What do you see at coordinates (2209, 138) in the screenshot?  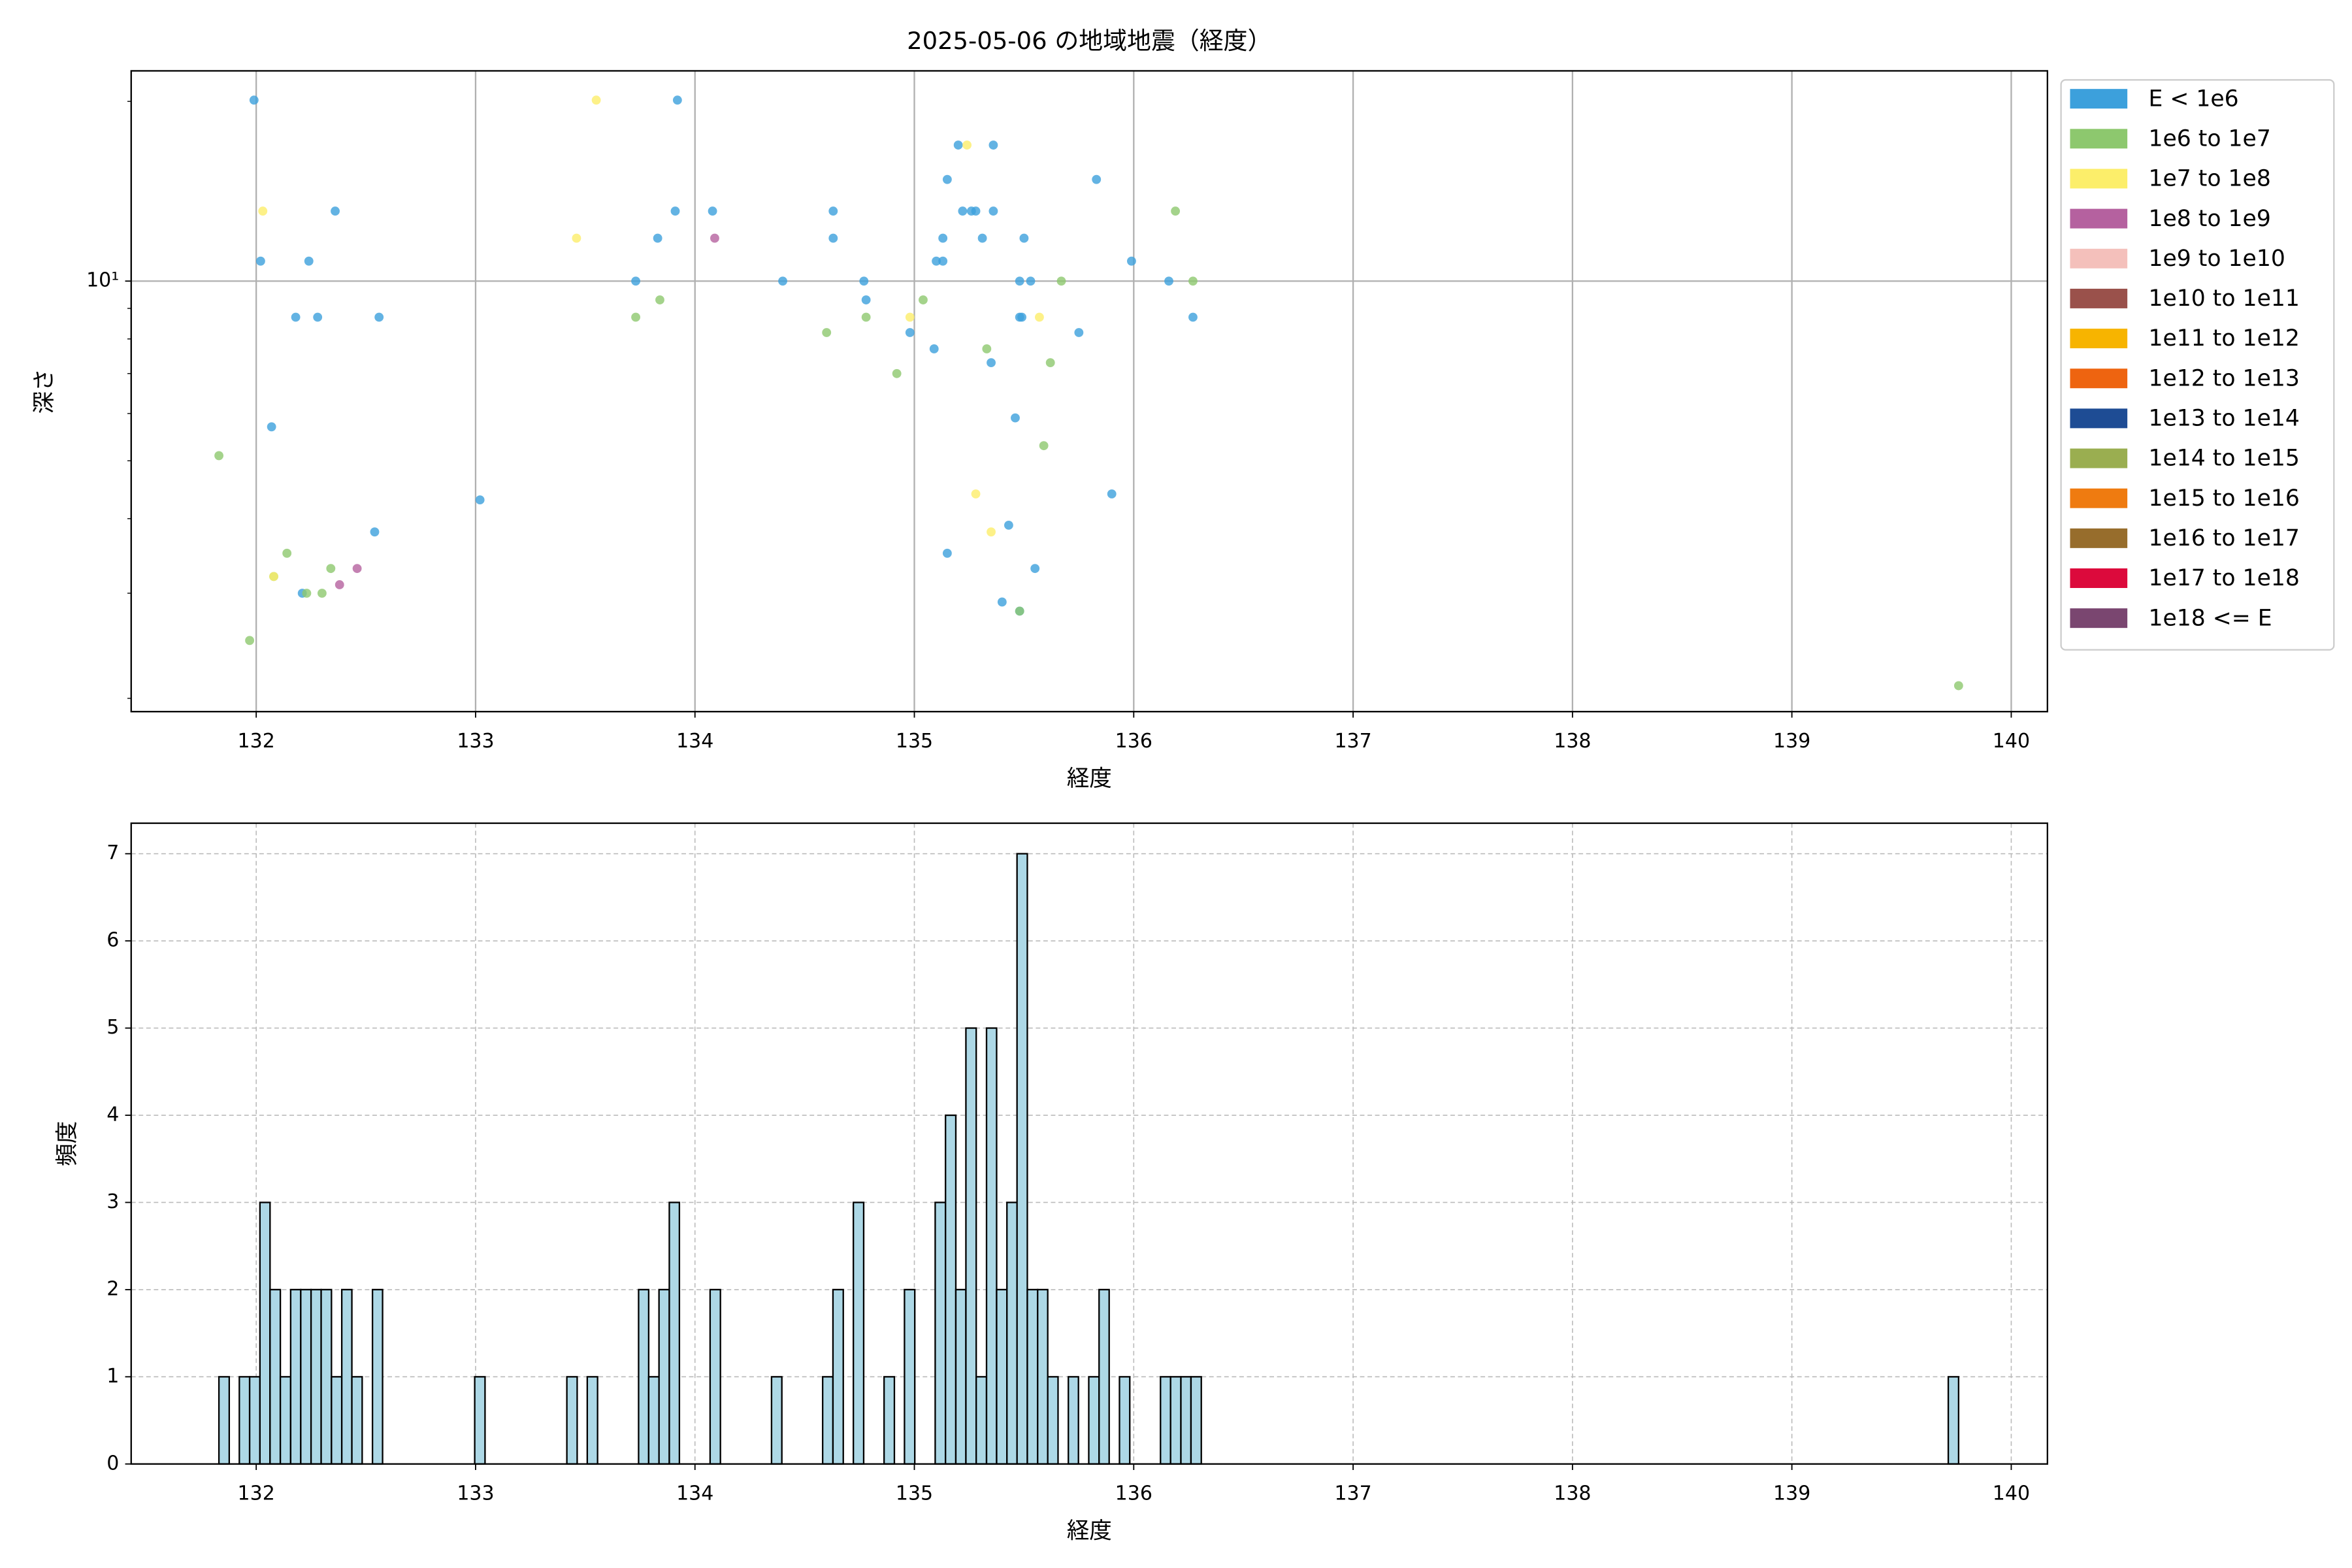 I see `legend-label: 1e6 to 1e7` at bounding box center [2209, 138].